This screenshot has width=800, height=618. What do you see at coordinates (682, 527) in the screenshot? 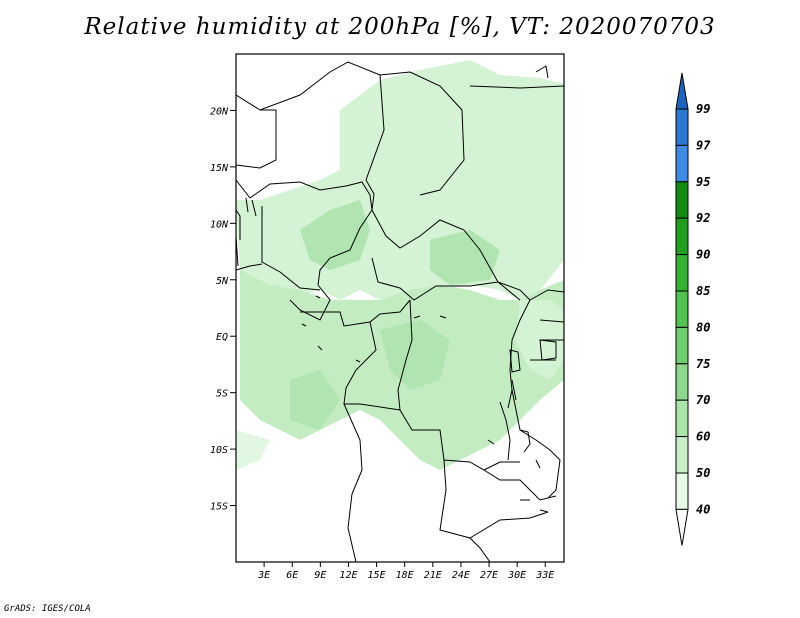
I see `colorbar-bottom-arrow` at bounding box center [682, 527].